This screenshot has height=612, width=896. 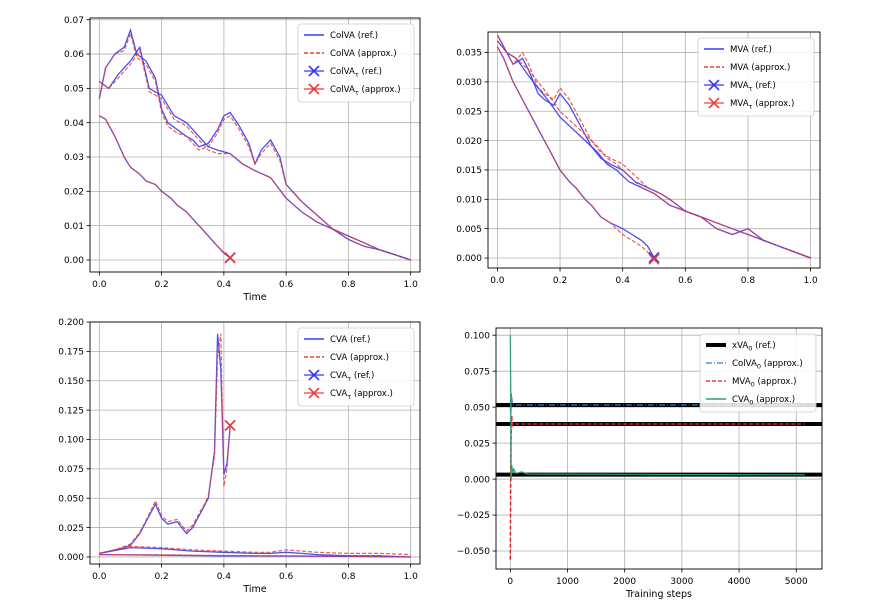 I want to click on legend-label: CVA (approx.), so click(x=359, y=358).